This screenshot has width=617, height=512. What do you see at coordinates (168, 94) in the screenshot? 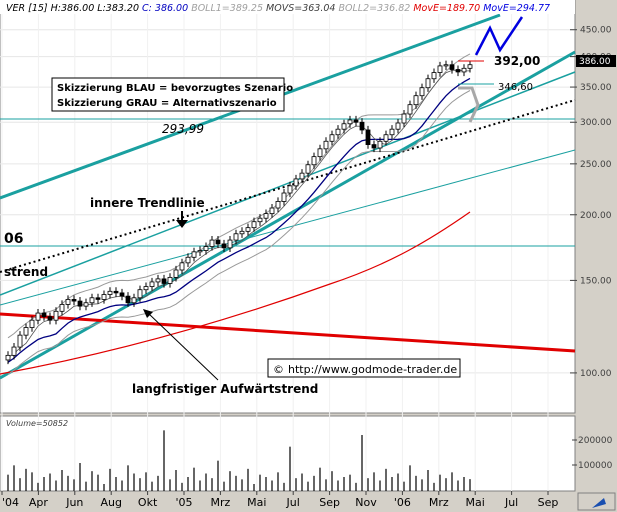
I see `scenario-legend-box` at bounding box center [168, 94].